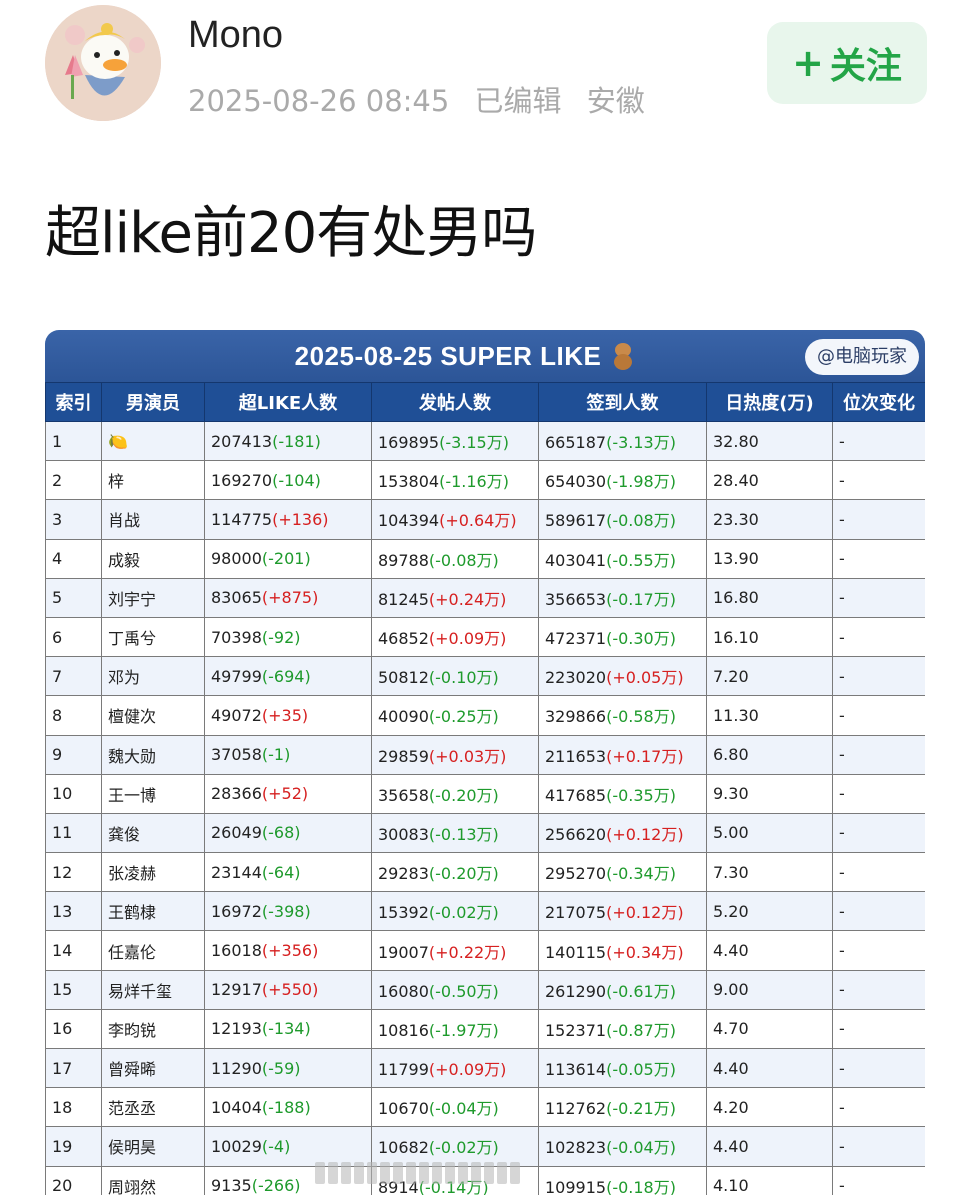 The width and height of the screenshot is (968, 1195). I want to click on post-value: 29859, so click(403, 756).